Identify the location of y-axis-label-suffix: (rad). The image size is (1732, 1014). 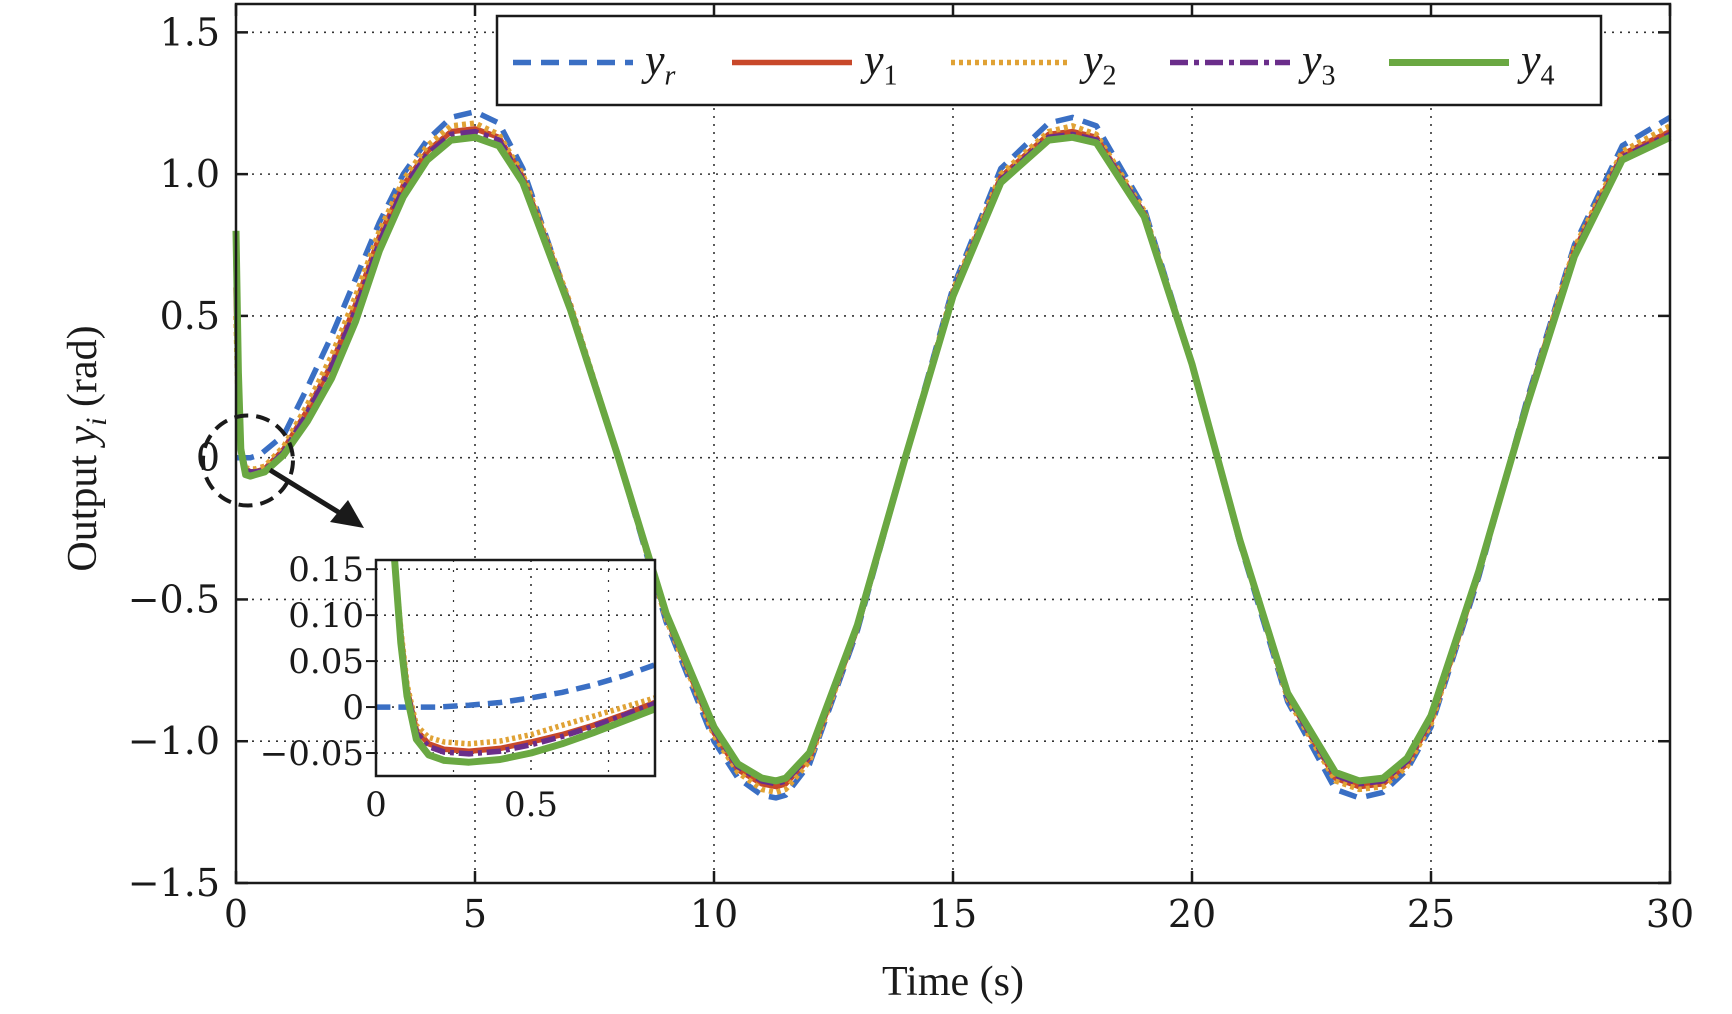
(83, 371).